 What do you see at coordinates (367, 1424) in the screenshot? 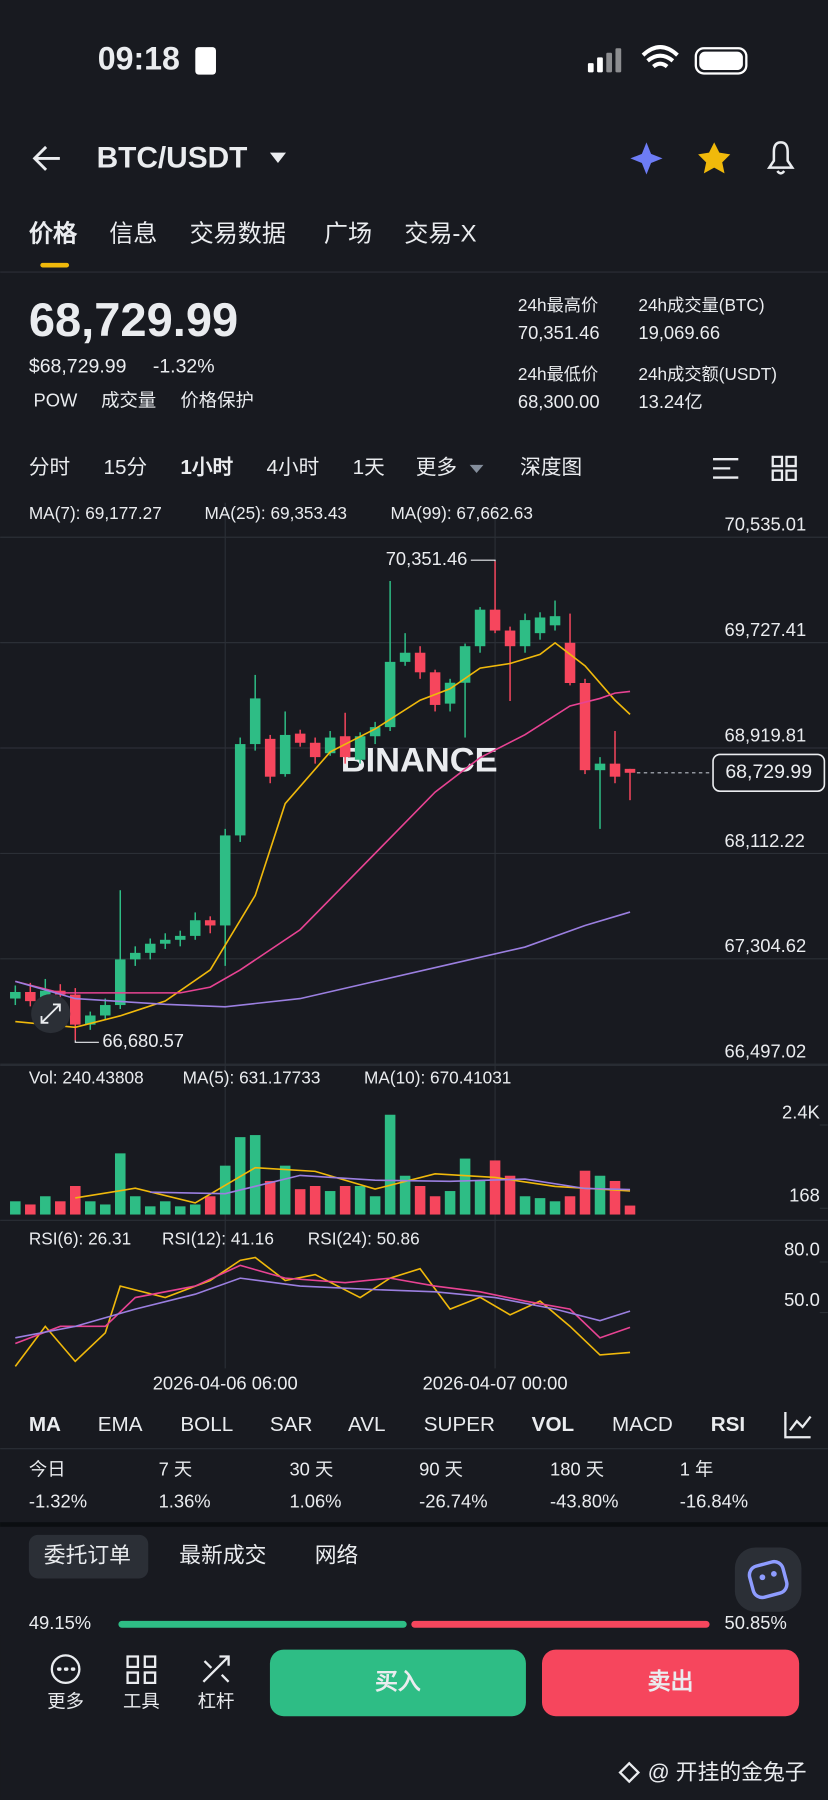
I see `indicator-tab: AVL` at bounding box center [367, 1424].